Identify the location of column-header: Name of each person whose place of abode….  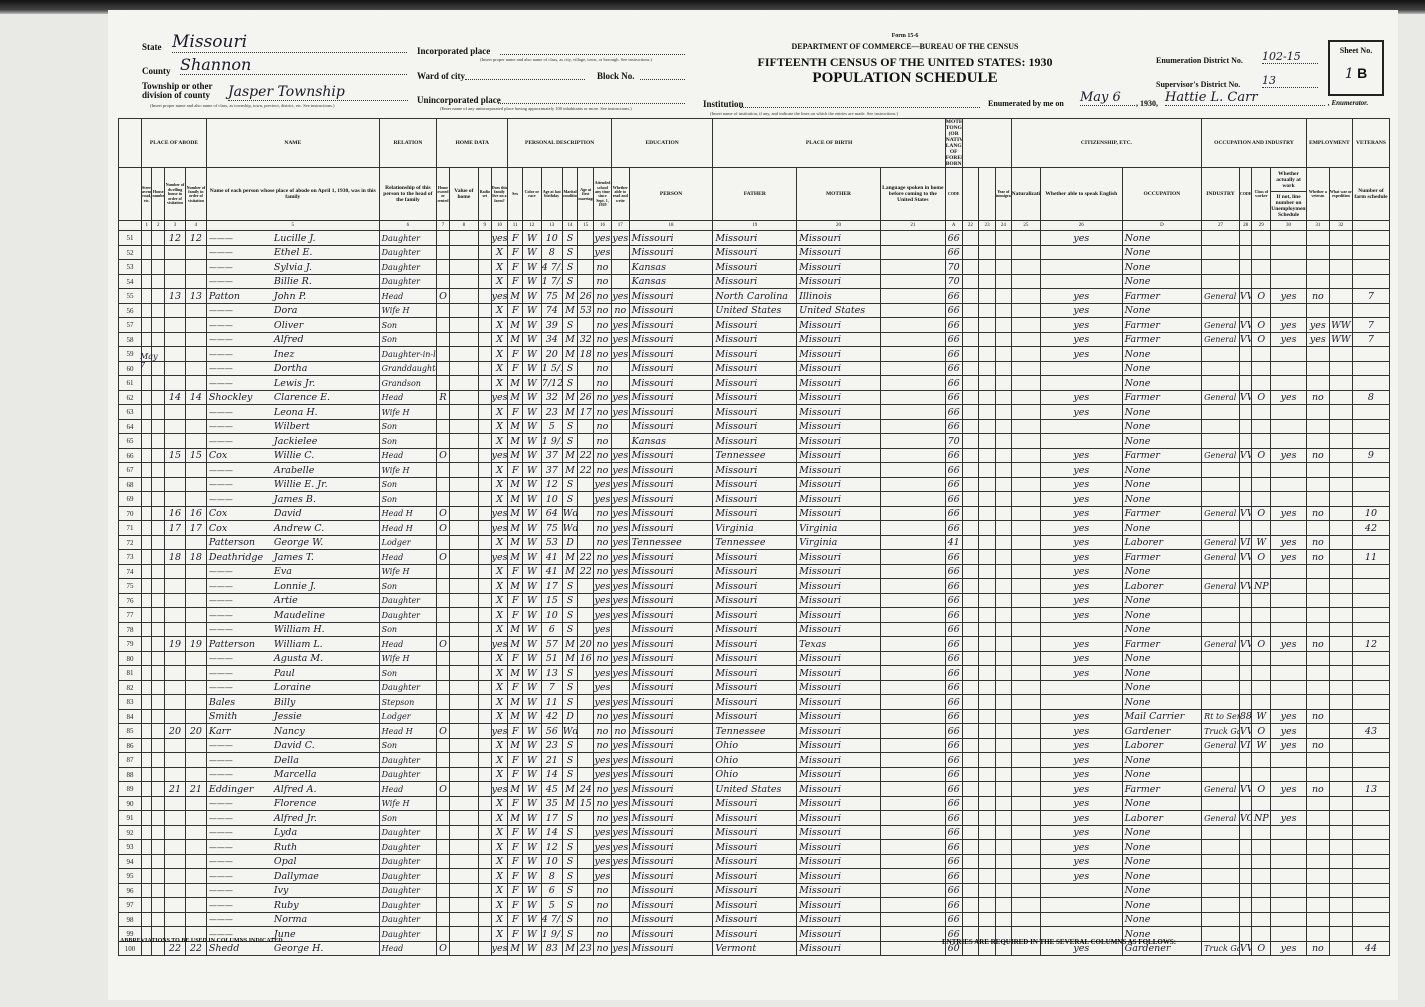
(292, 194).